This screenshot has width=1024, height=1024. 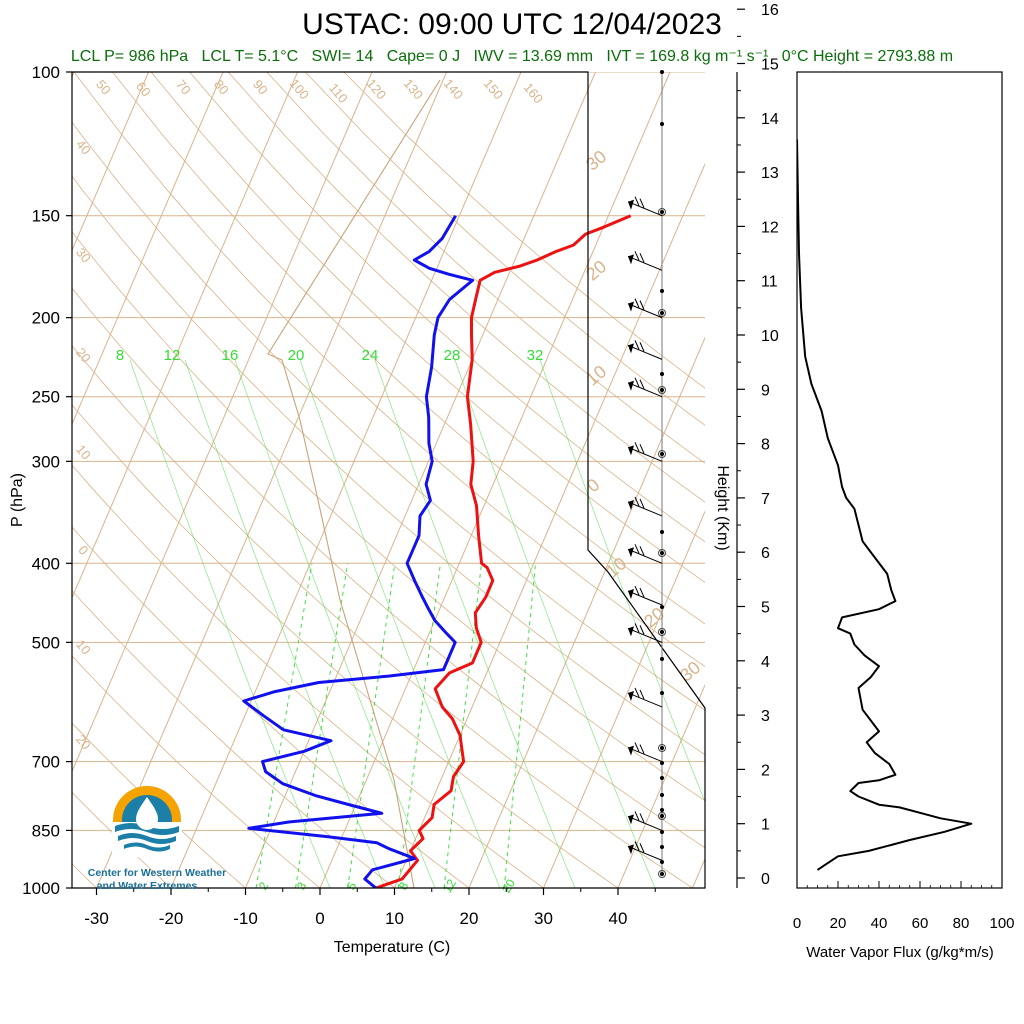 What do you see at coordinates (147, 886) in the screenshot?
I see `logo-line-2: and Water Extremes` at bounding box center [147, 886].